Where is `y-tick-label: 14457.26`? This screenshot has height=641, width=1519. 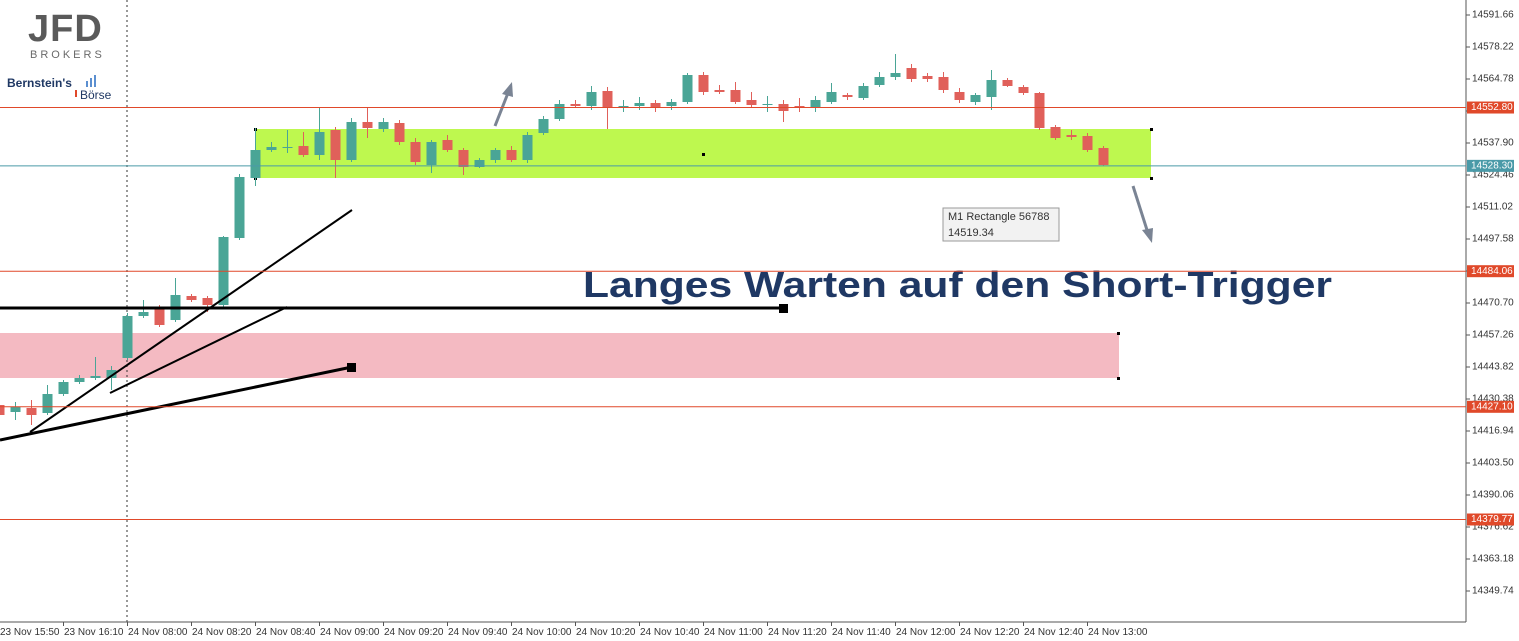
y-tick-label: 14457.26 is located at coordinates (1493, 335).